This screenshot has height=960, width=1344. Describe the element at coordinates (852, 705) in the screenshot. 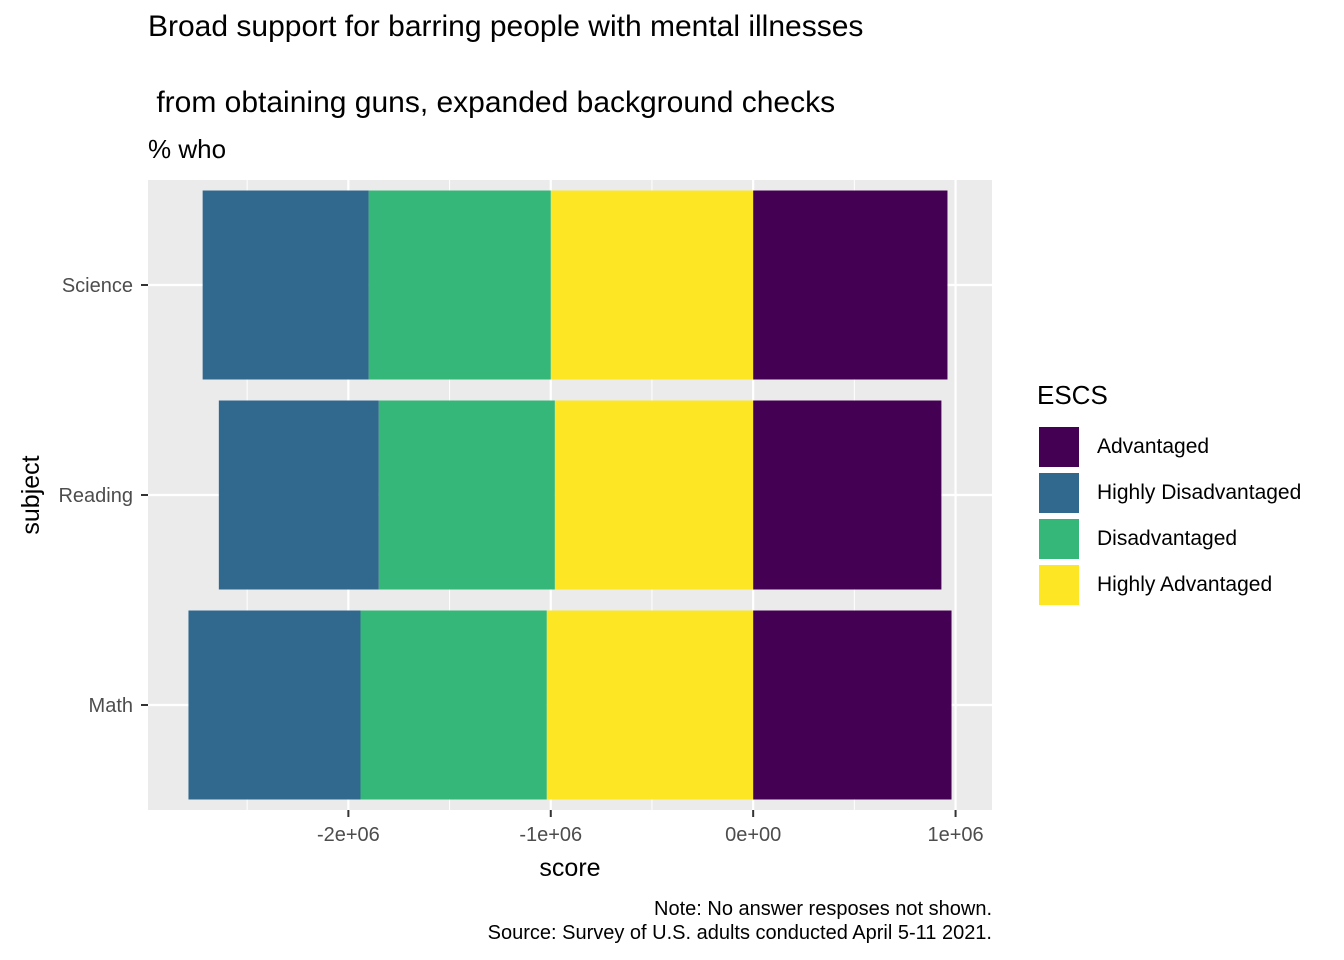

I see `bar-advantaged-math` at that location.